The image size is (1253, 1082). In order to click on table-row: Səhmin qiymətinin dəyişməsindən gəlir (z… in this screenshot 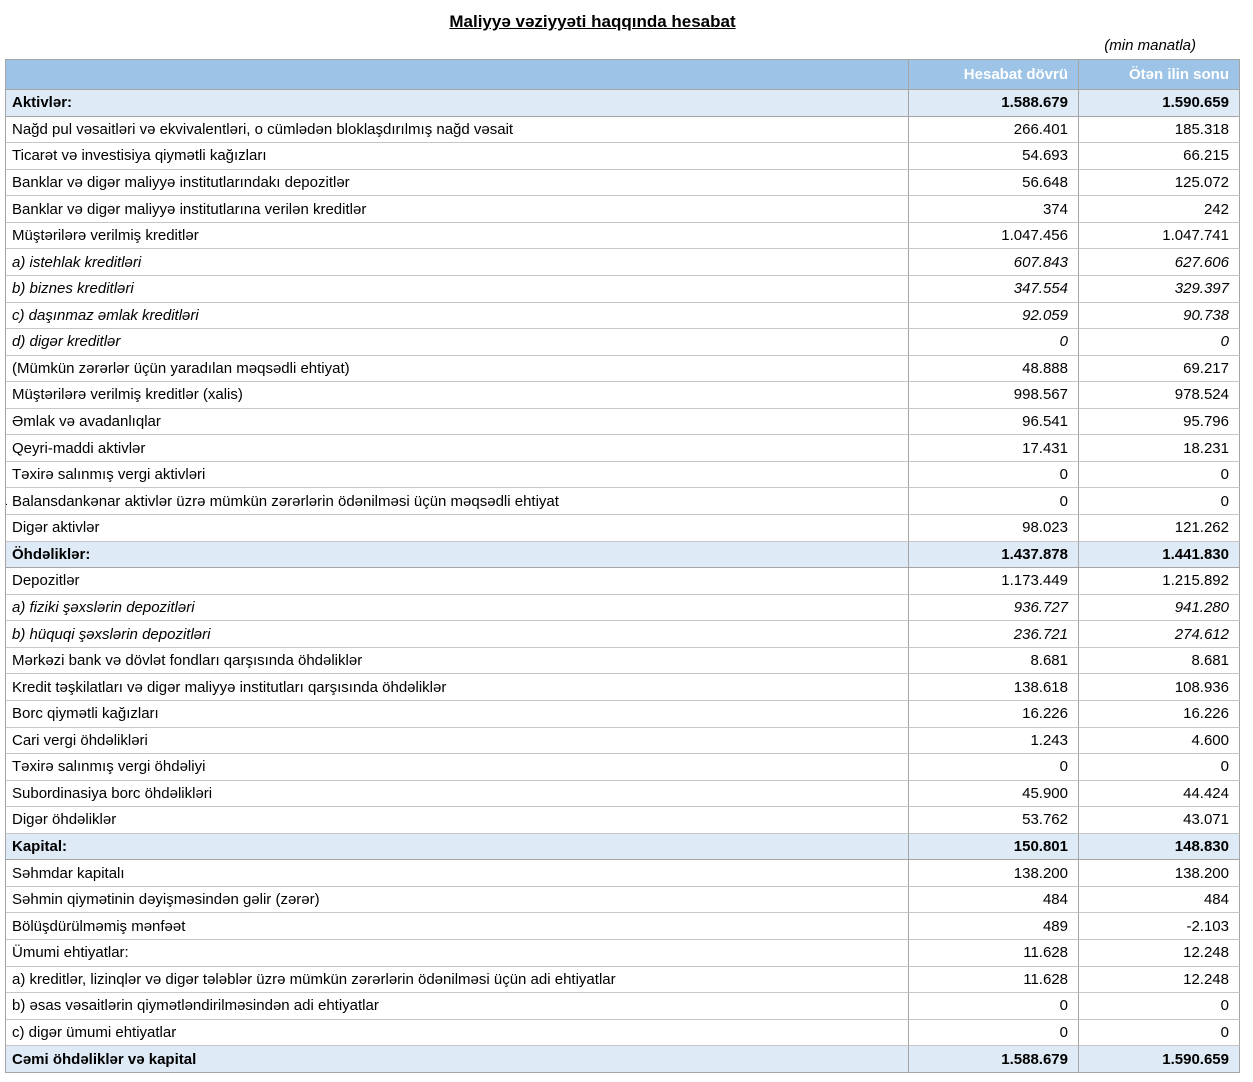, I will do `click(623, 900)`.